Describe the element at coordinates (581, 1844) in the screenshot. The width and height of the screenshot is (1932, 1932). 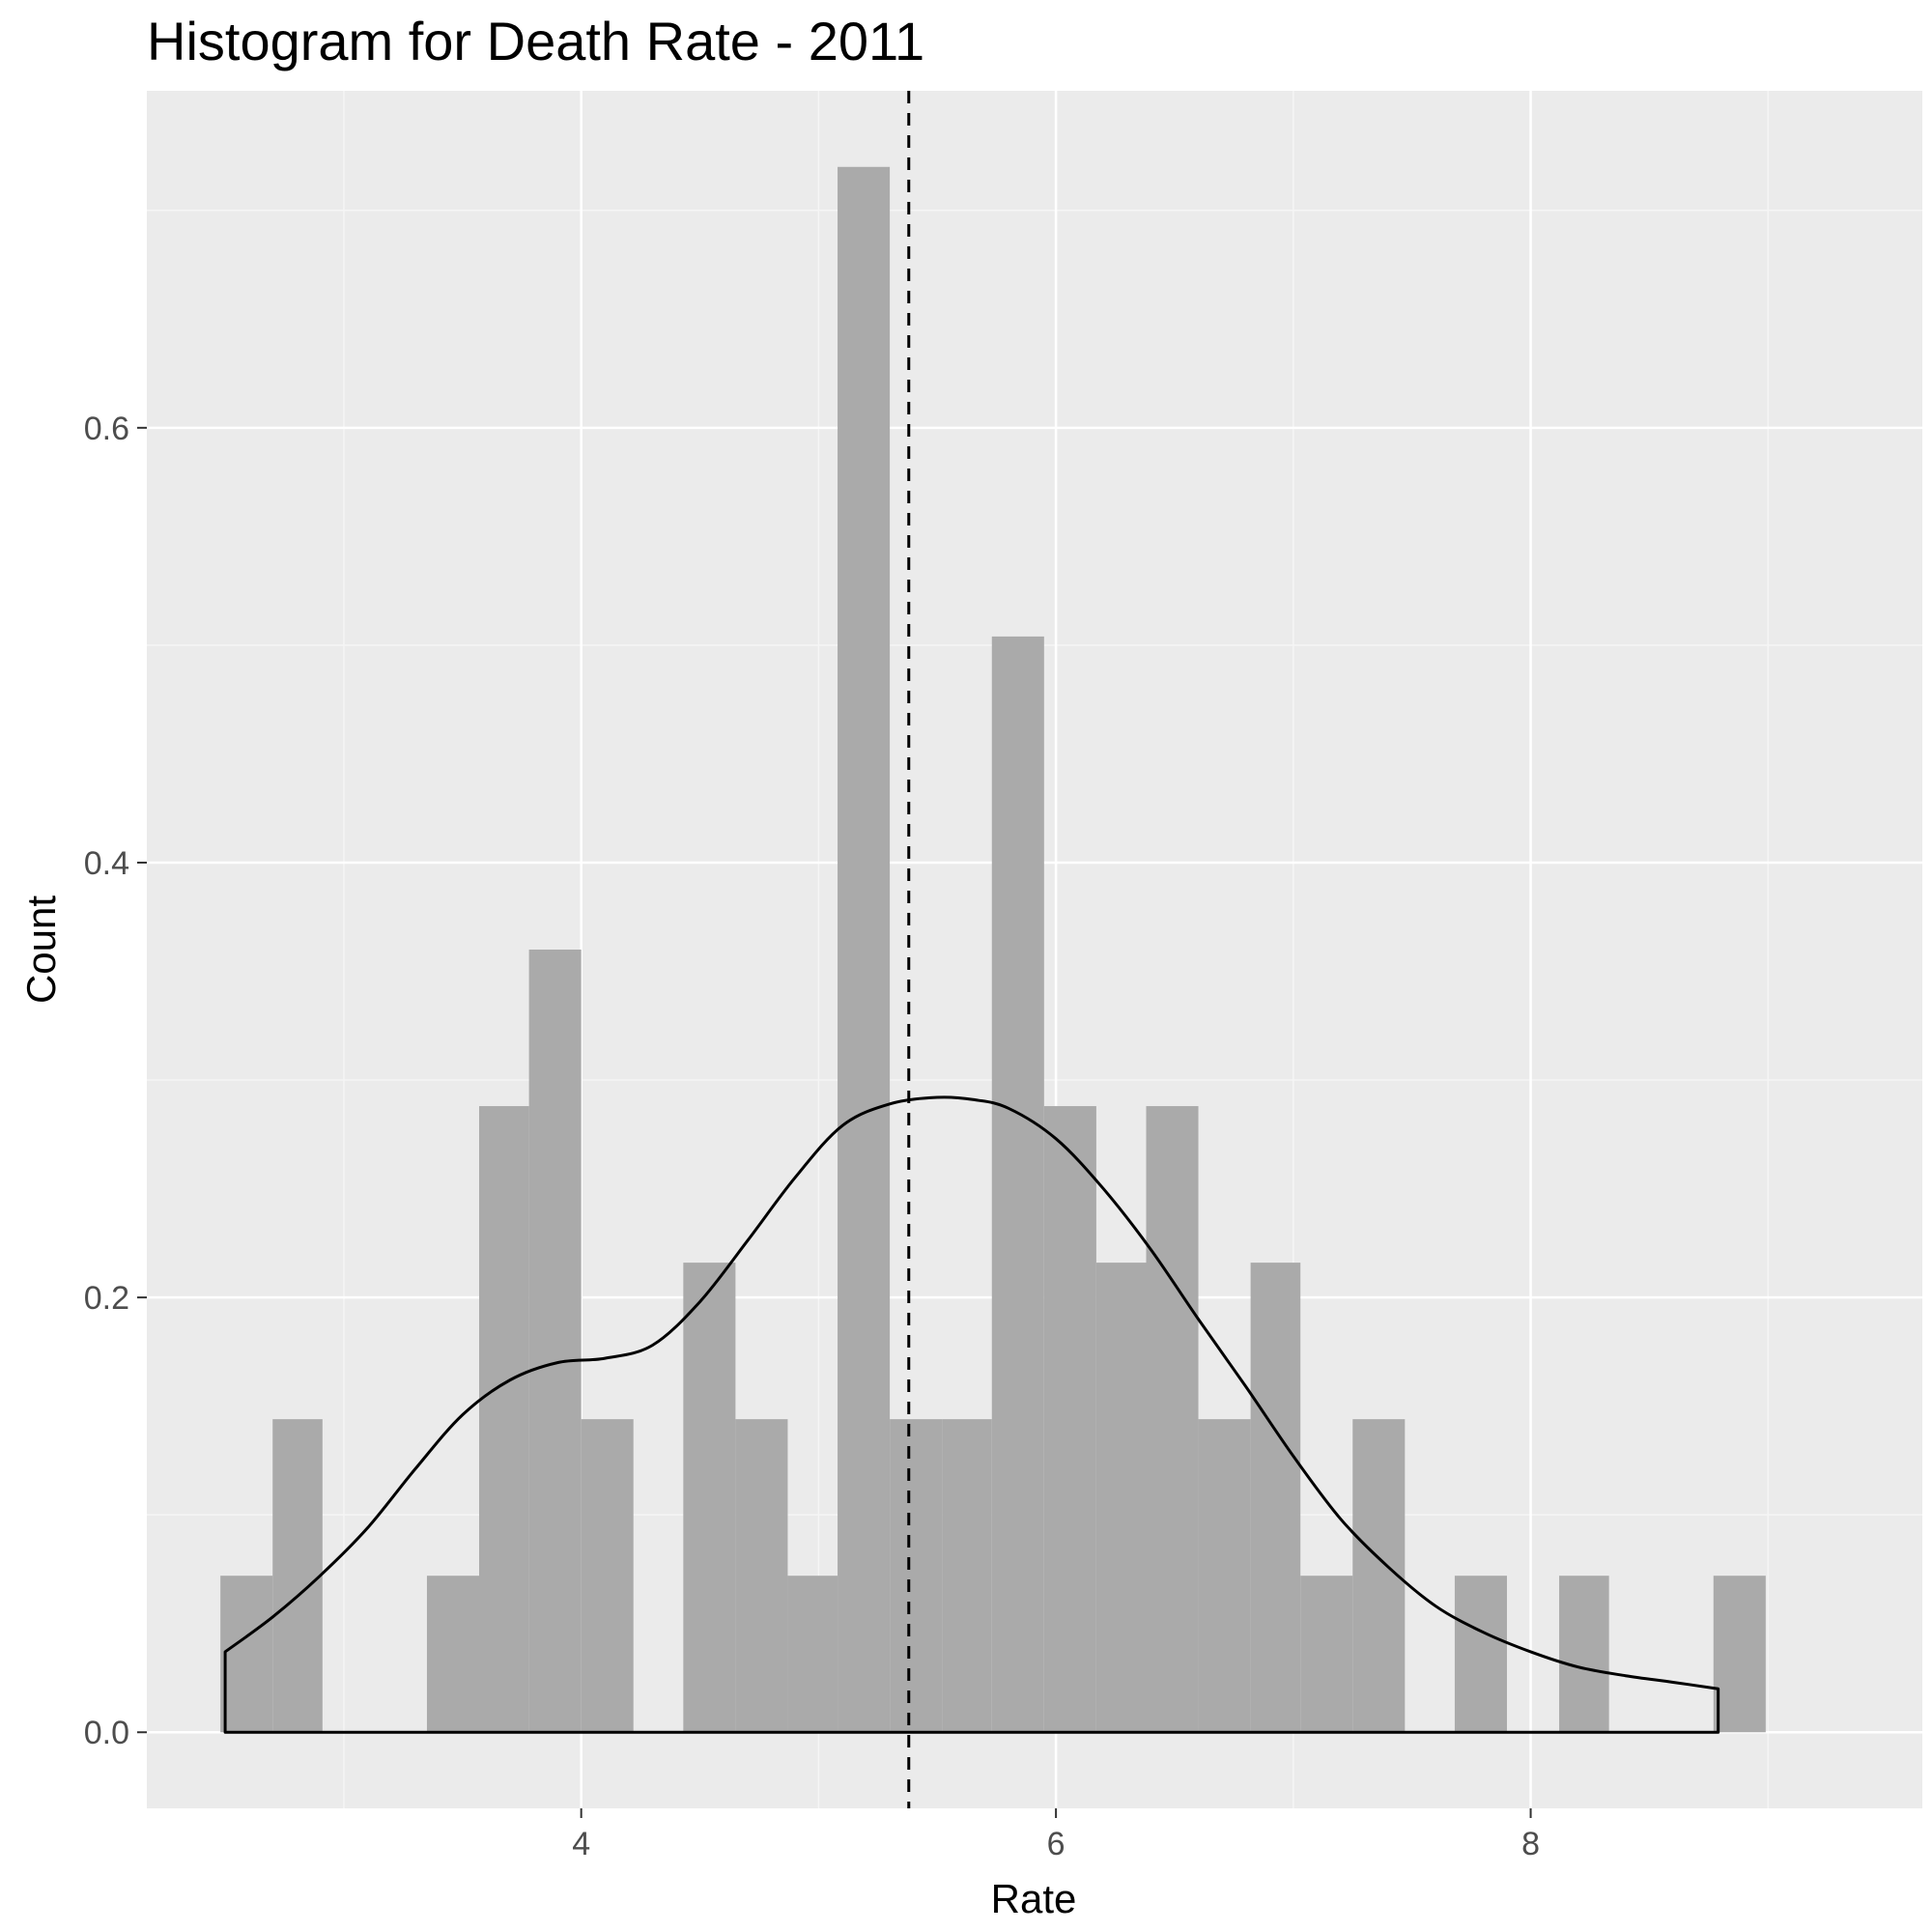
I see `x-tick-label: 4` at that location.